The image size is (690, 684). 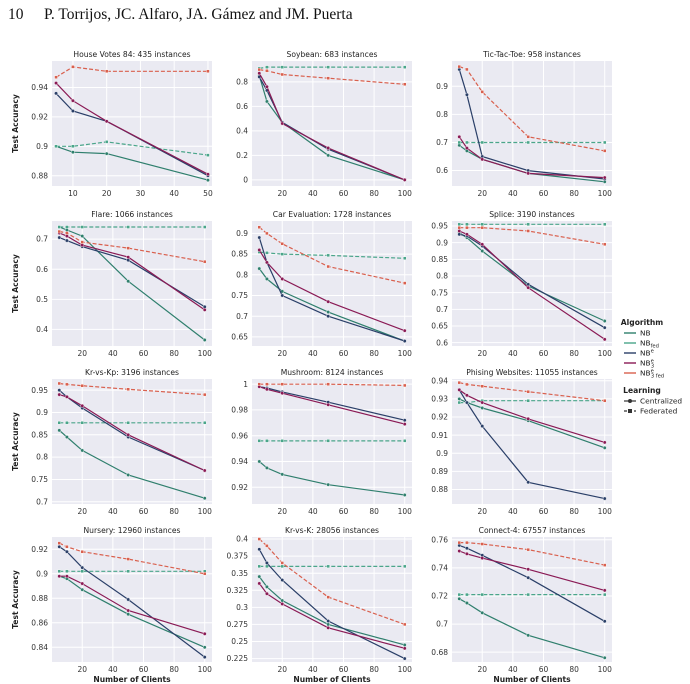 I want to click on y-tick-label: 0.6, so click(x=42, y=269).